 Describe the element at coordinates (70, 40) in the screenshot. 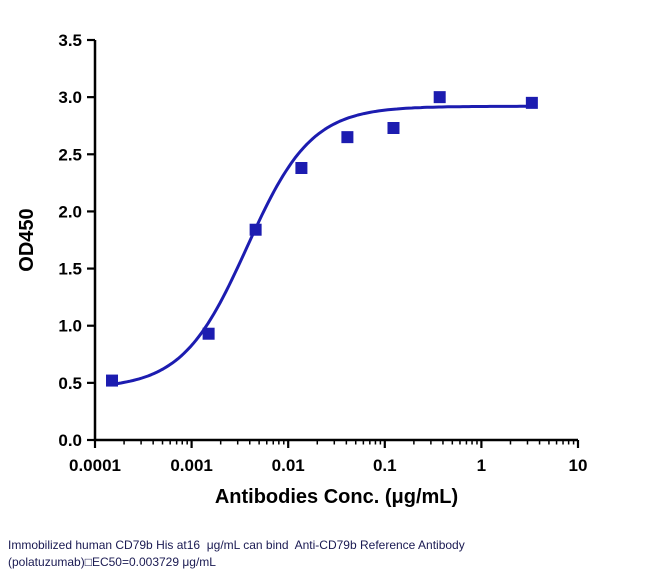

I see `y-tick-label: 3.5` at that location.